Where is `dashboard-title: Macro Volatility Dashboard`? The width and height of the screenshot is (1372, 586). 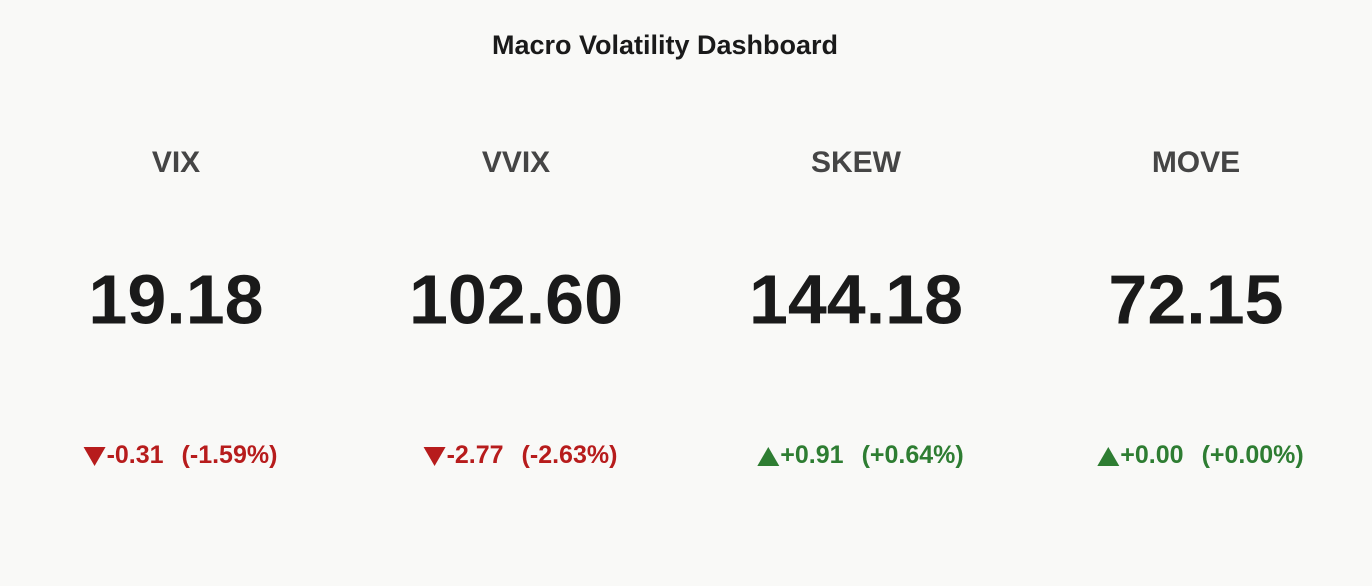 dashboard-title: Macro Volatility Dashboard is located at coordinates (665, 45).